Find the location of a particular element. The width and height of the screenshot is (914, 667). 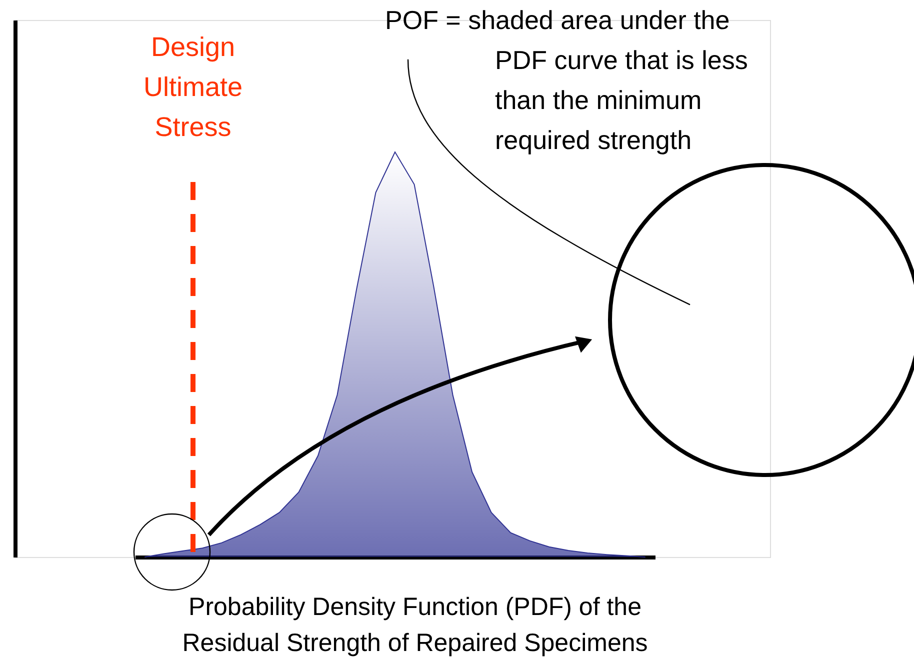

text: Design Ultimate Stress is located at coordinates (193, 87).